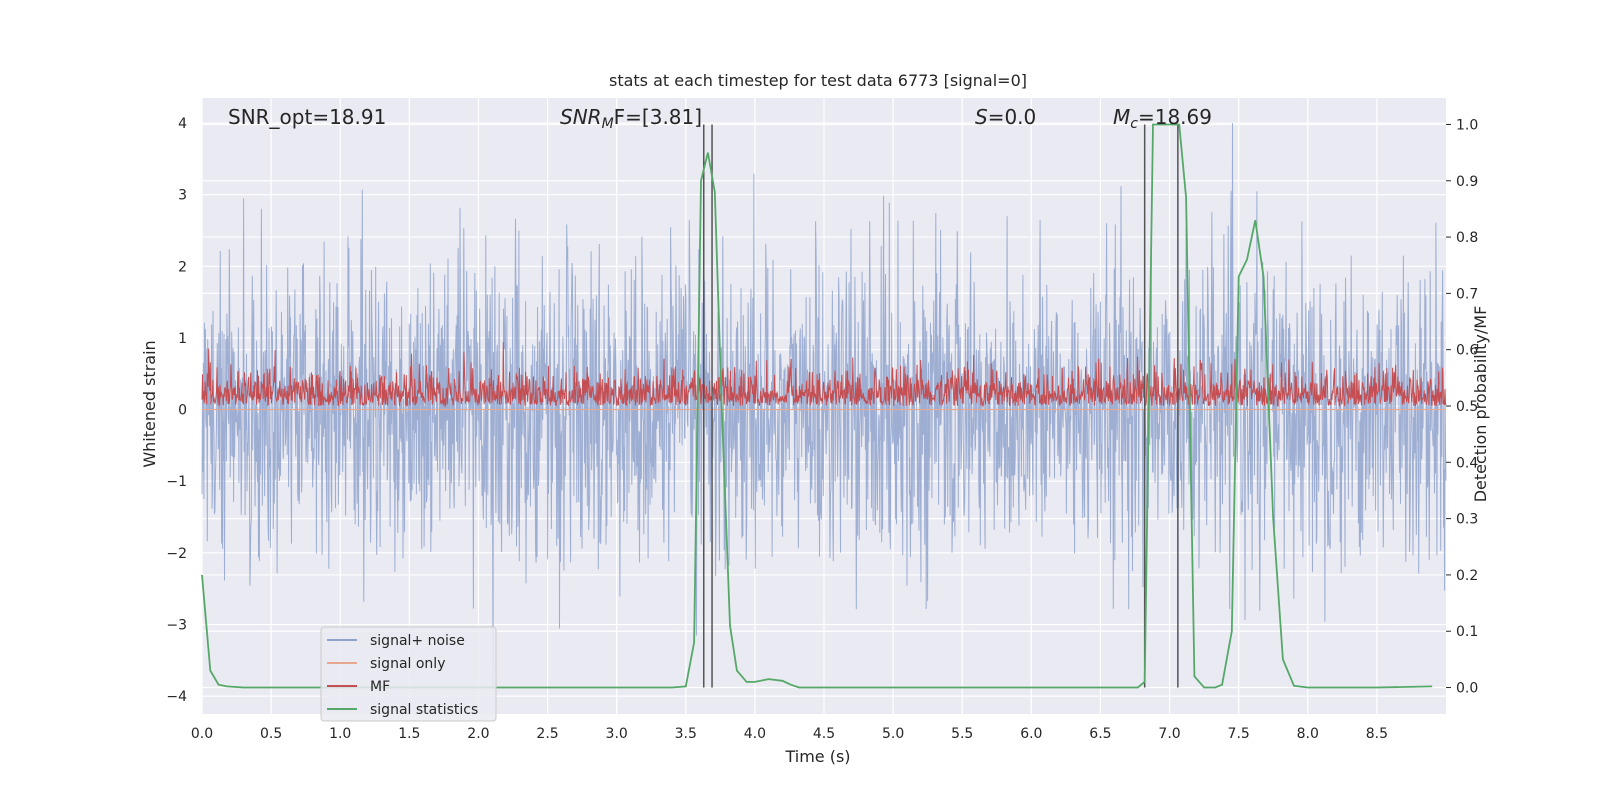 The width and height of the screenshot is (1600, 800). What do you see at coordinates (1377, 734) in the screenshot?
I see `x-tick-label-17: 8.5` at bounding box center [1377, 734].